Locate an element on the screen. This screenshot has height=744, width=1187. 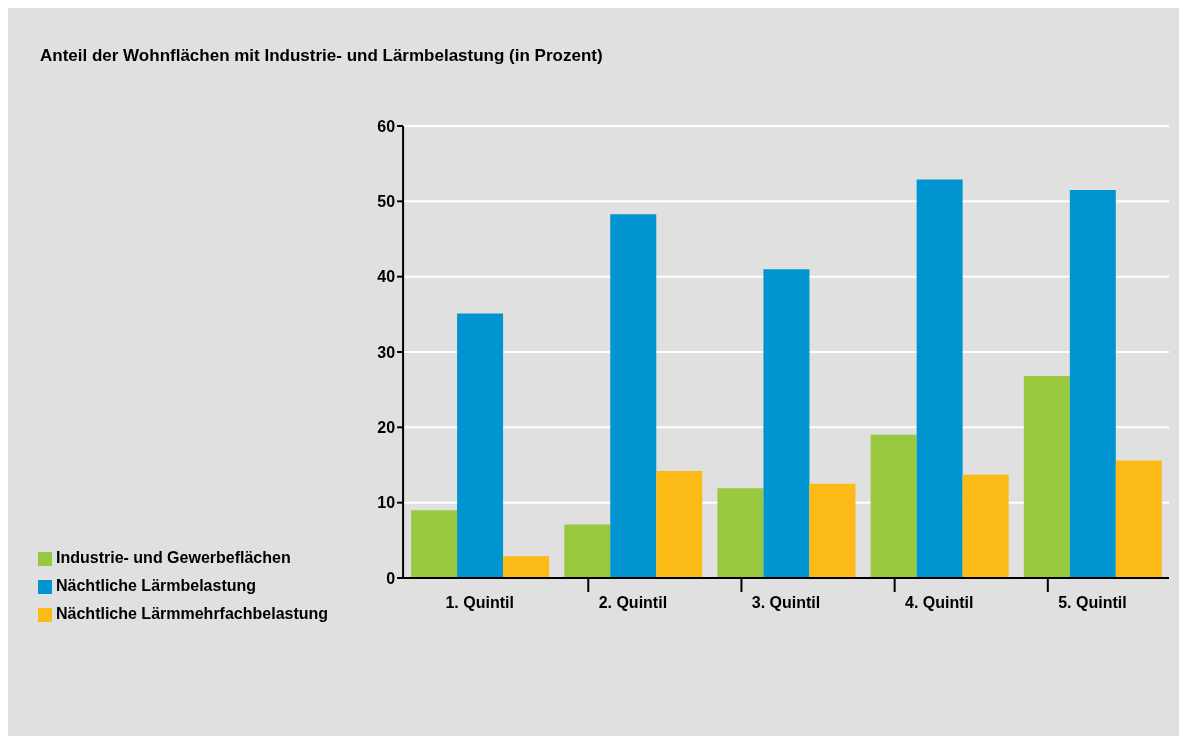
y-tick-label: 20 is located at coordinates (386, 428).